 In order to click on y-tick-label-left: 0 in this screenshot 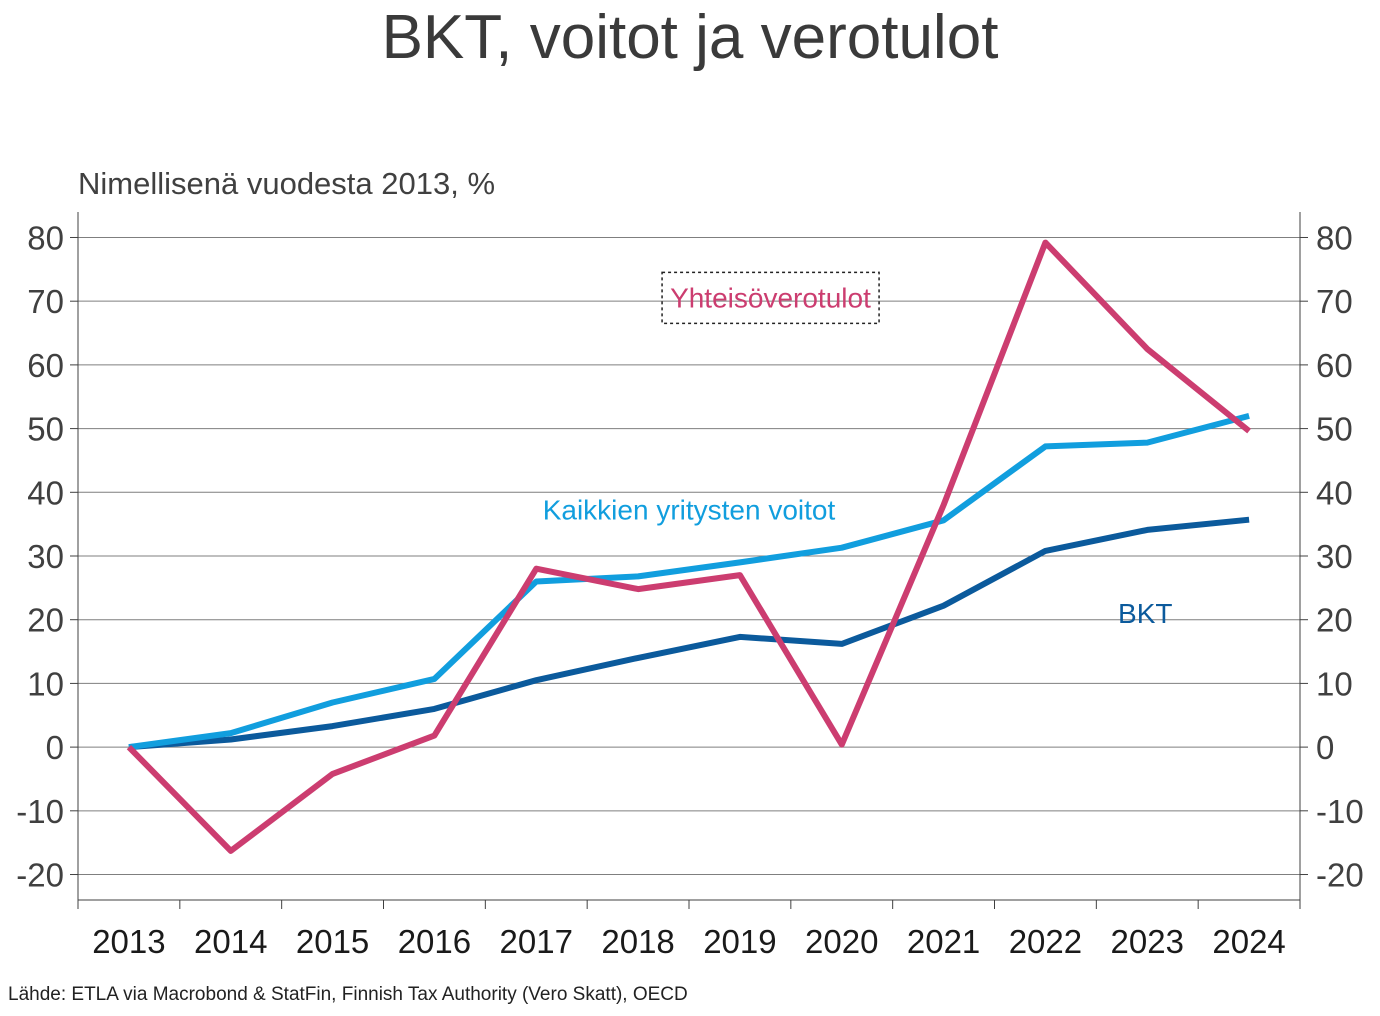, I will do `click(55, 747)`.